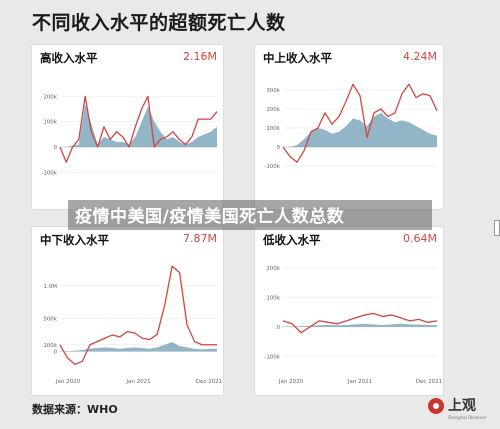  I want to click on panel-title: 中下收入水平, so click(74, 240).